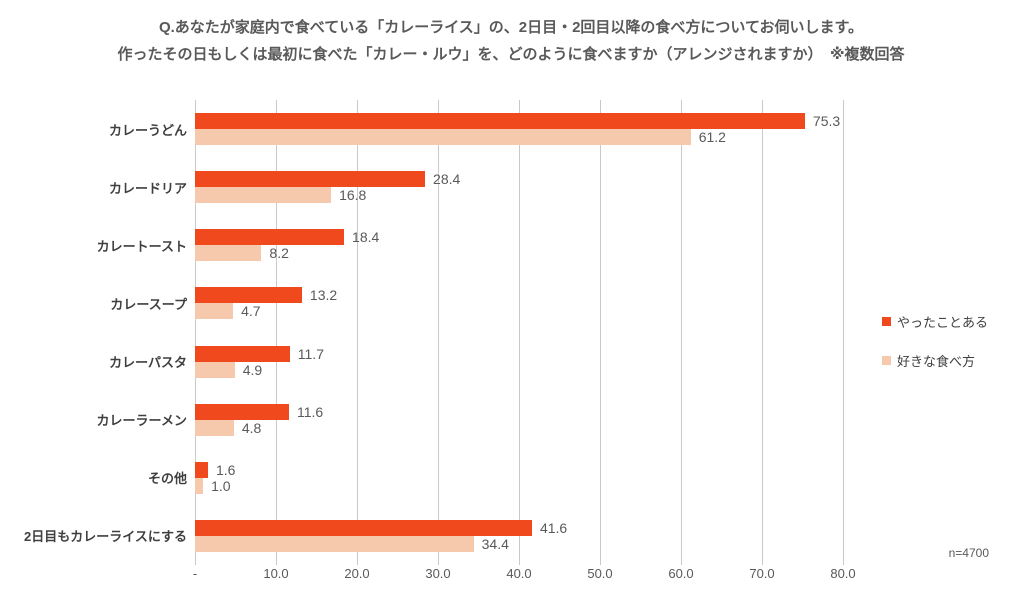  What do you see at coordinates (251, 311) in the screenshot?
I see `value-label: 4.7` at bounding box center [251, 311].